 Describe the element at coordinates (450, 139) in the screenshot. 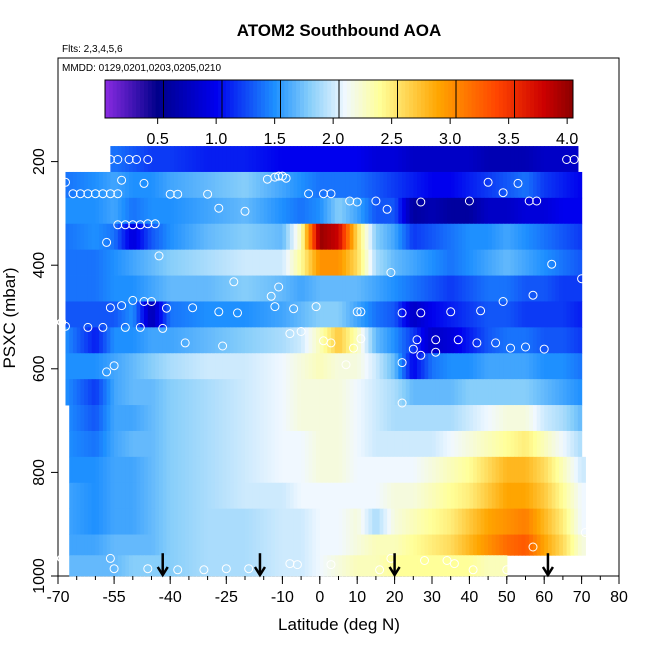

I see `colorbar-tick-label: 3.0` at that location.